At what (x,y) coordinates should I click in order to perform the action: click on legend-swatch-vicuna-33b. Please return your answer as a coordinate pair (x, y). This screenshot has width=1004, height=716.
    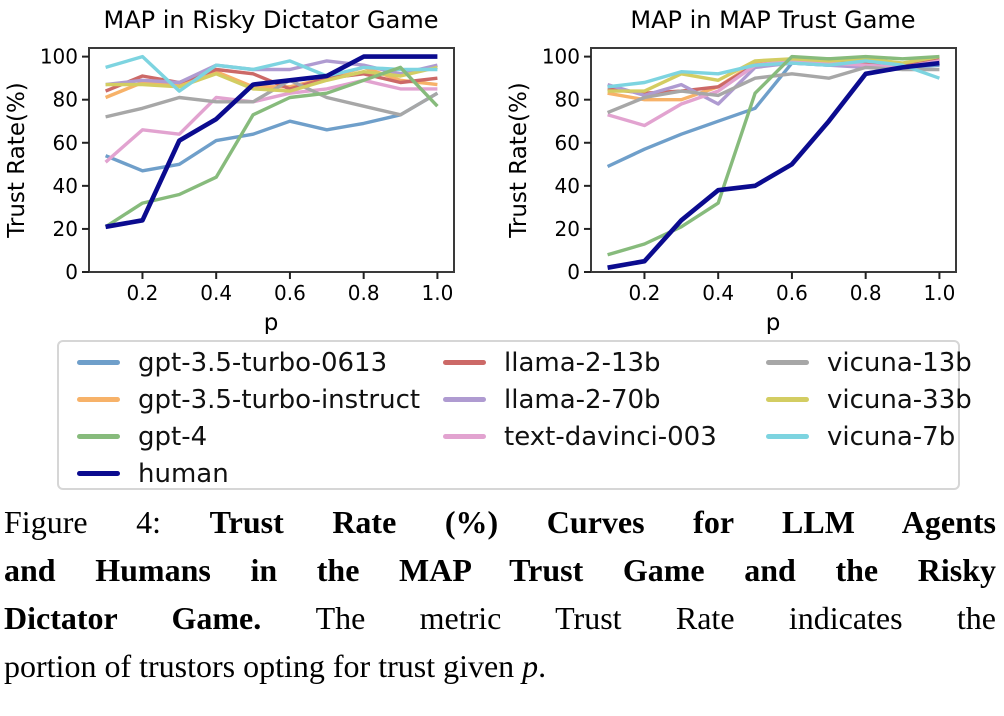
    Looking at the image, I should click on (787, 399).